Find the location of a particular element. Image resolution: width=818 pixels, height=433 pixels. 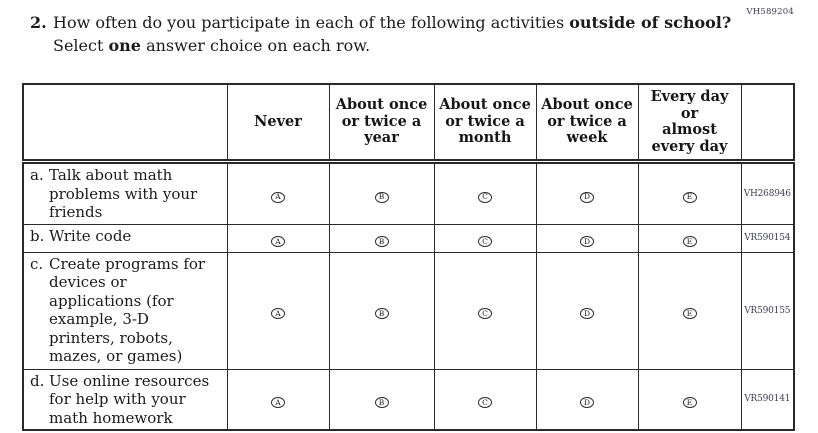

row-c-cell-everyday: E is located at coordinates (689, 310).